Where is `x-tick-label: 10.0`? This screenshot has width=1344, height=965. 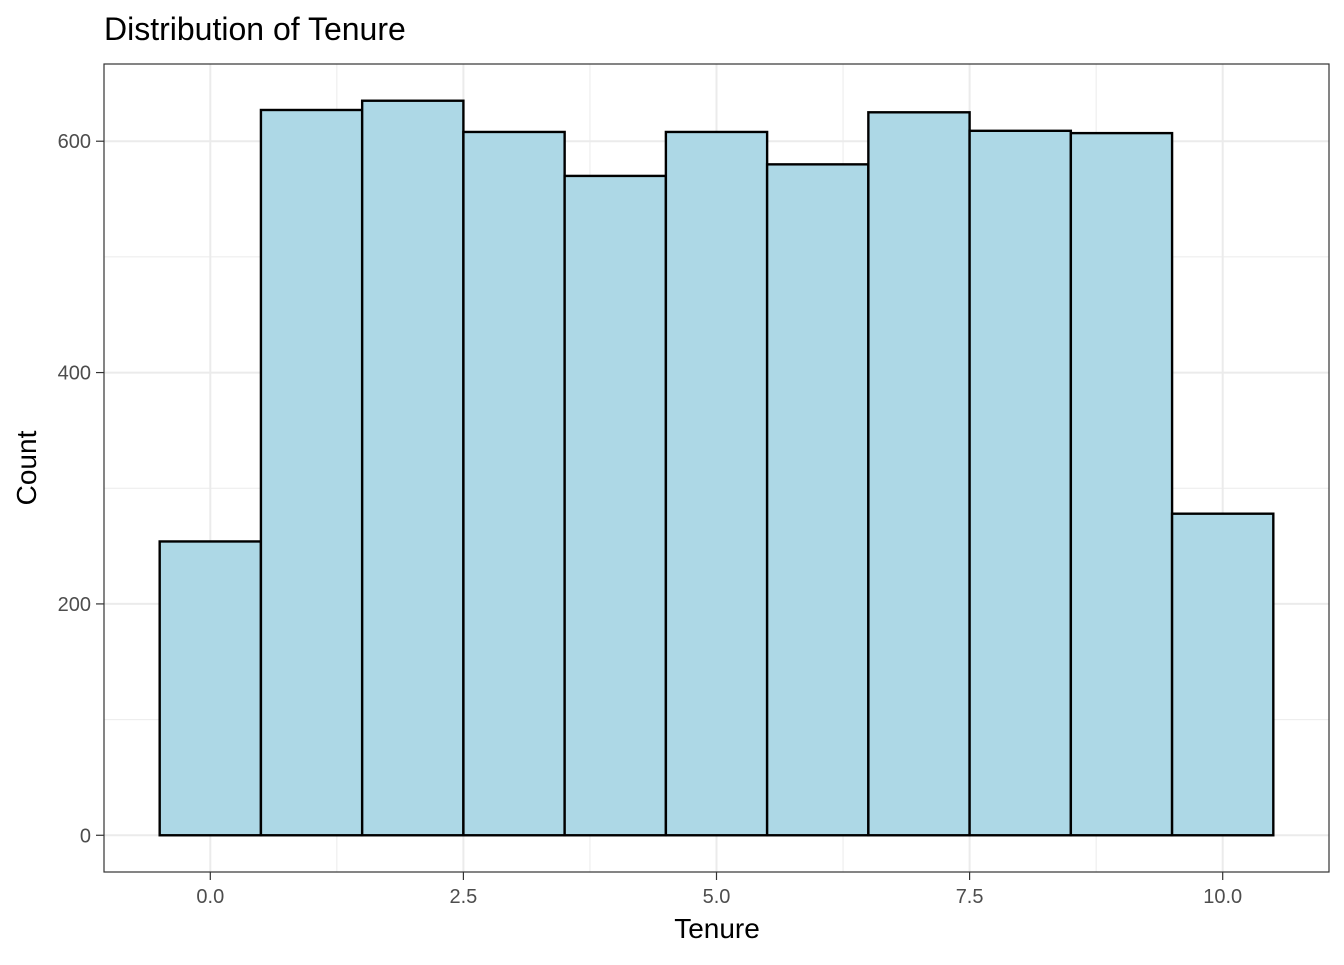
x-tick-label: 10.0 is located at coordinates (1222, 897).